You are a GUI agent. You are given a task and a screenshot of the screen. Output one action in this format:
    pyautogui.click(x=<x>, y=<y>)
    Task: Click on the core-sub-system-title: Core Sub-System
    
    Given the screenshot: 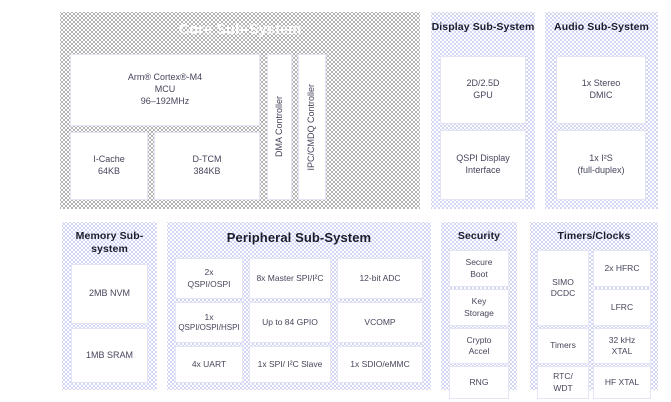 What is the action you would take?
    pyautogui.click(x=240, y=30)
    